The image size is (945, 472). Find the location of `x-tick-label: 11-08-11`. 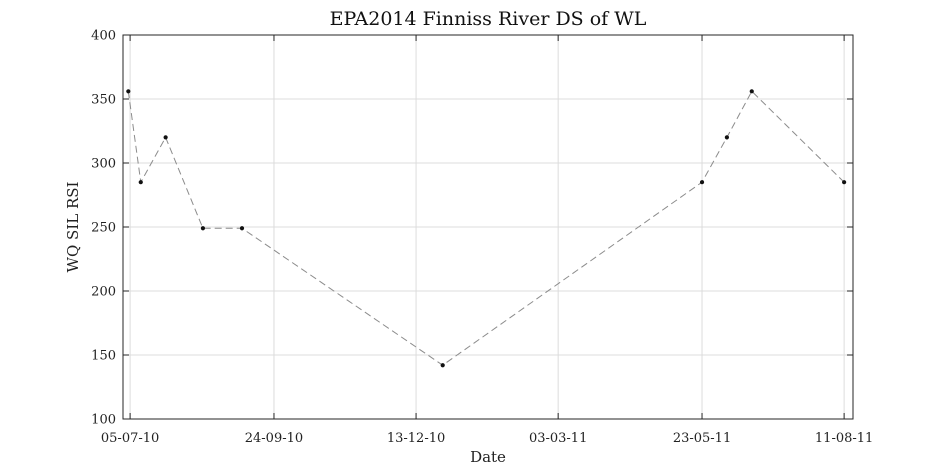

x-tick-label: 11-08-11 is located at coordinates (844, 438).